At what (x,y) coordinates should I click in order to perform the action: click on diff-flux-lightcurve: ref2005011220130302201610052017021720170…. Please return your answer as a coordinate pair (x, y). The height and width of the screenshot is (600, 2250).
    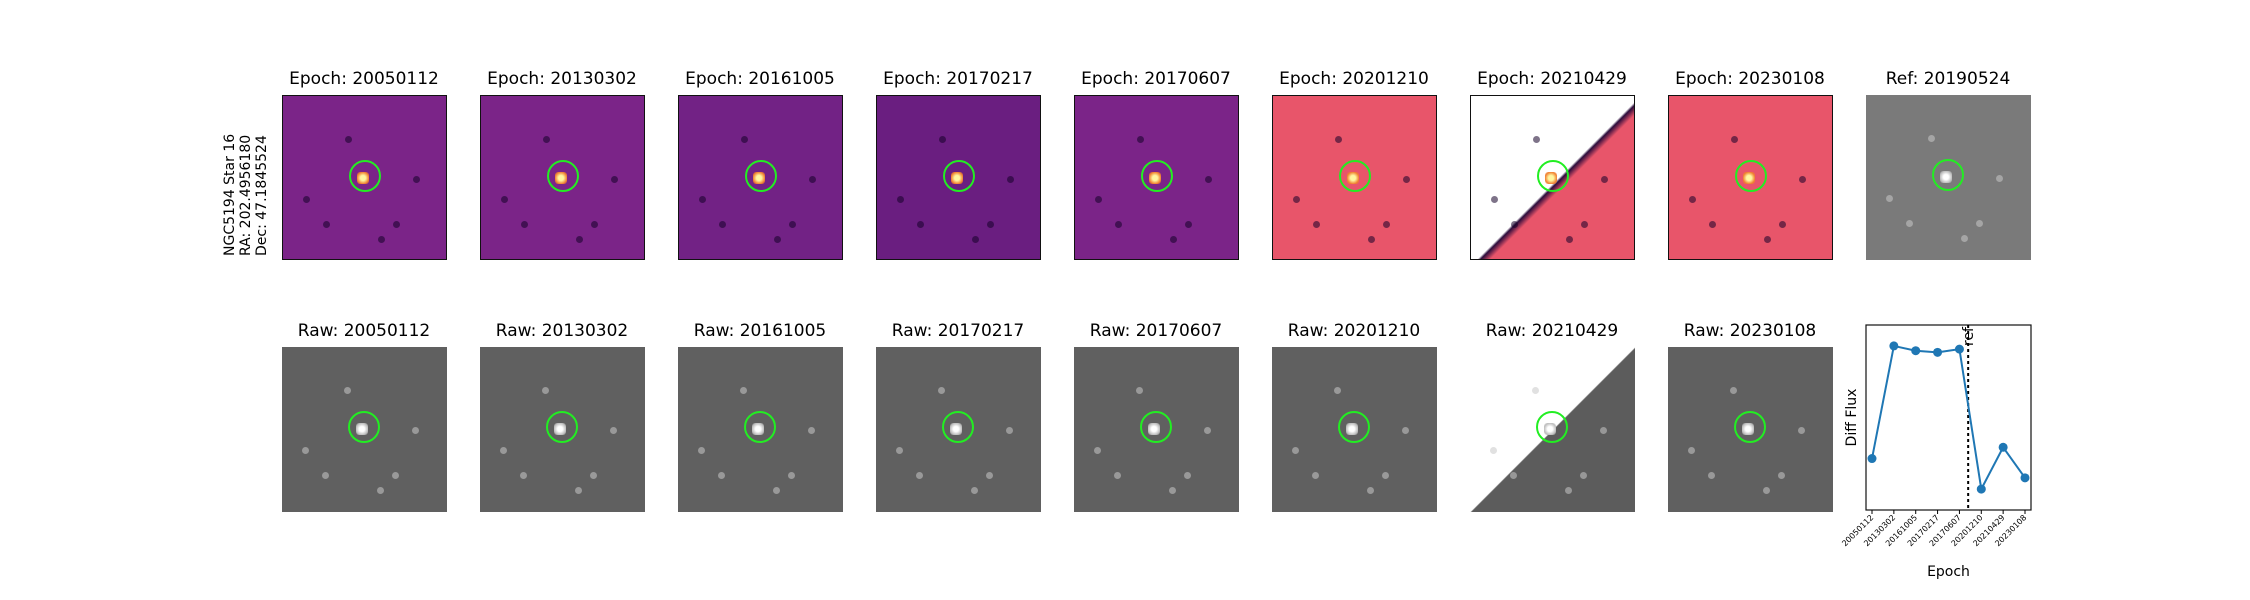
    Looking at the image, I should click on (1936, 452).